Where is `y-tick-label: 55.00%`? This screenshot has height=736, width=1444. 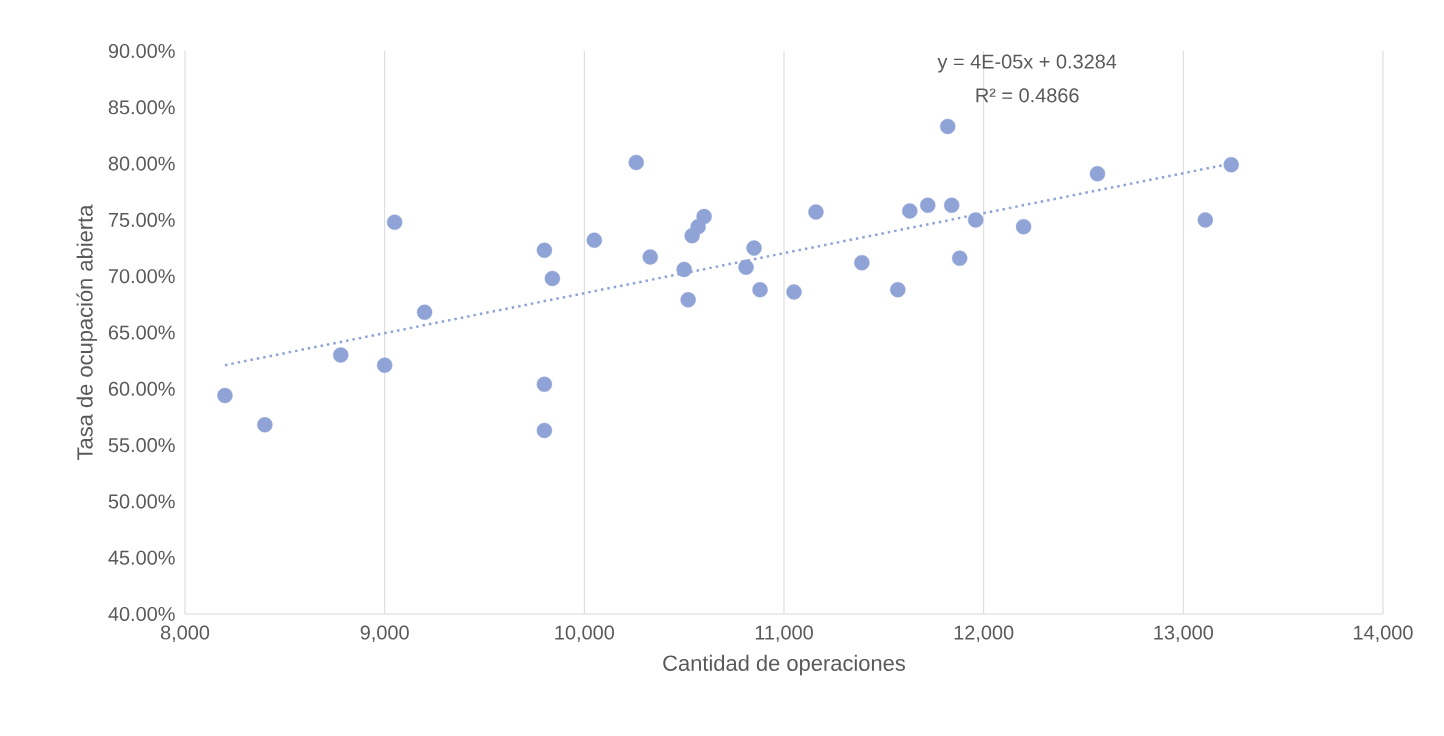
y-tick-label: 55.00% is located at coordinates (141, 445).